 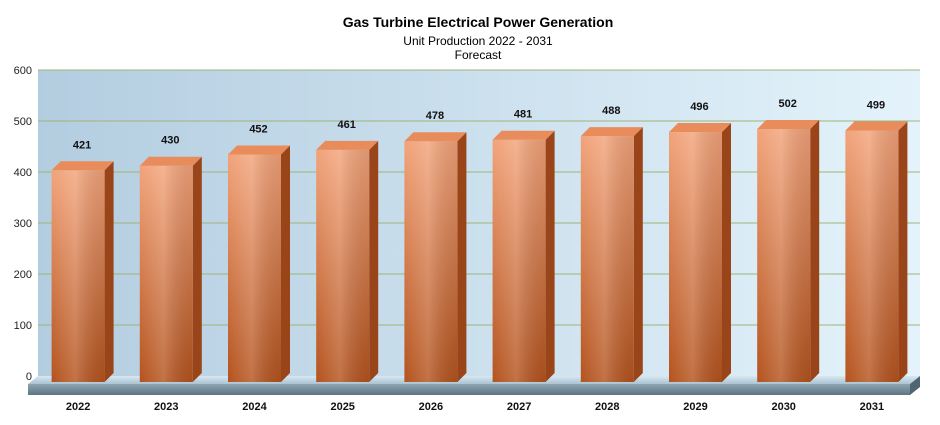 I want to click on data-label: 478, so click(x=435, y=116).